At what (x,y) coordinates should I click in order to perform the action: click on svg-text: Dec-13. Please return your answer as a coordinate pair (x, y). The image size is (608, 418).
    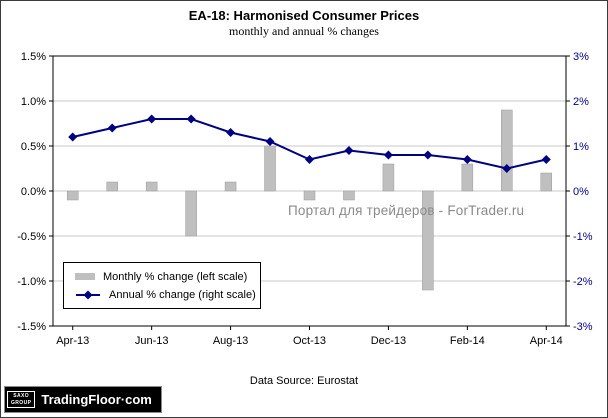
    Looking at the image, I should click on (388, 341).